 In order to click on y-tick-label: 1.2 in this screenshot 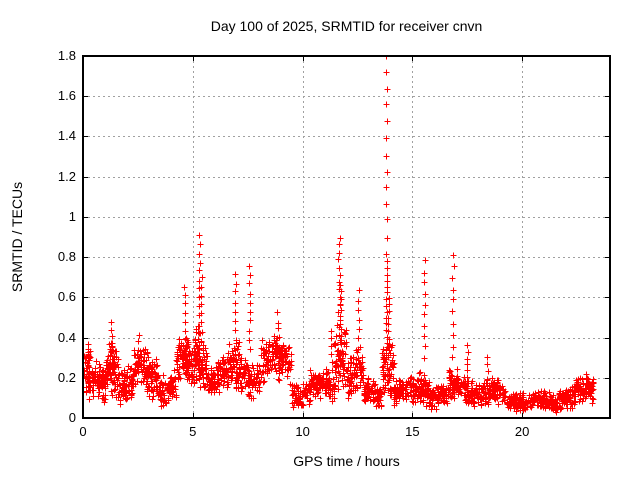, I will do `click(66, 176)`.